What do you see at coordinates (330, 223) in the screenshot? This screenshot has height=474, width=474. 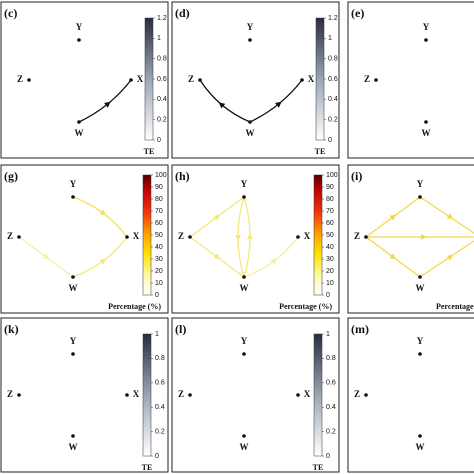 I see `colorbar-tick-label: 60` at bounding box center [330, 223].